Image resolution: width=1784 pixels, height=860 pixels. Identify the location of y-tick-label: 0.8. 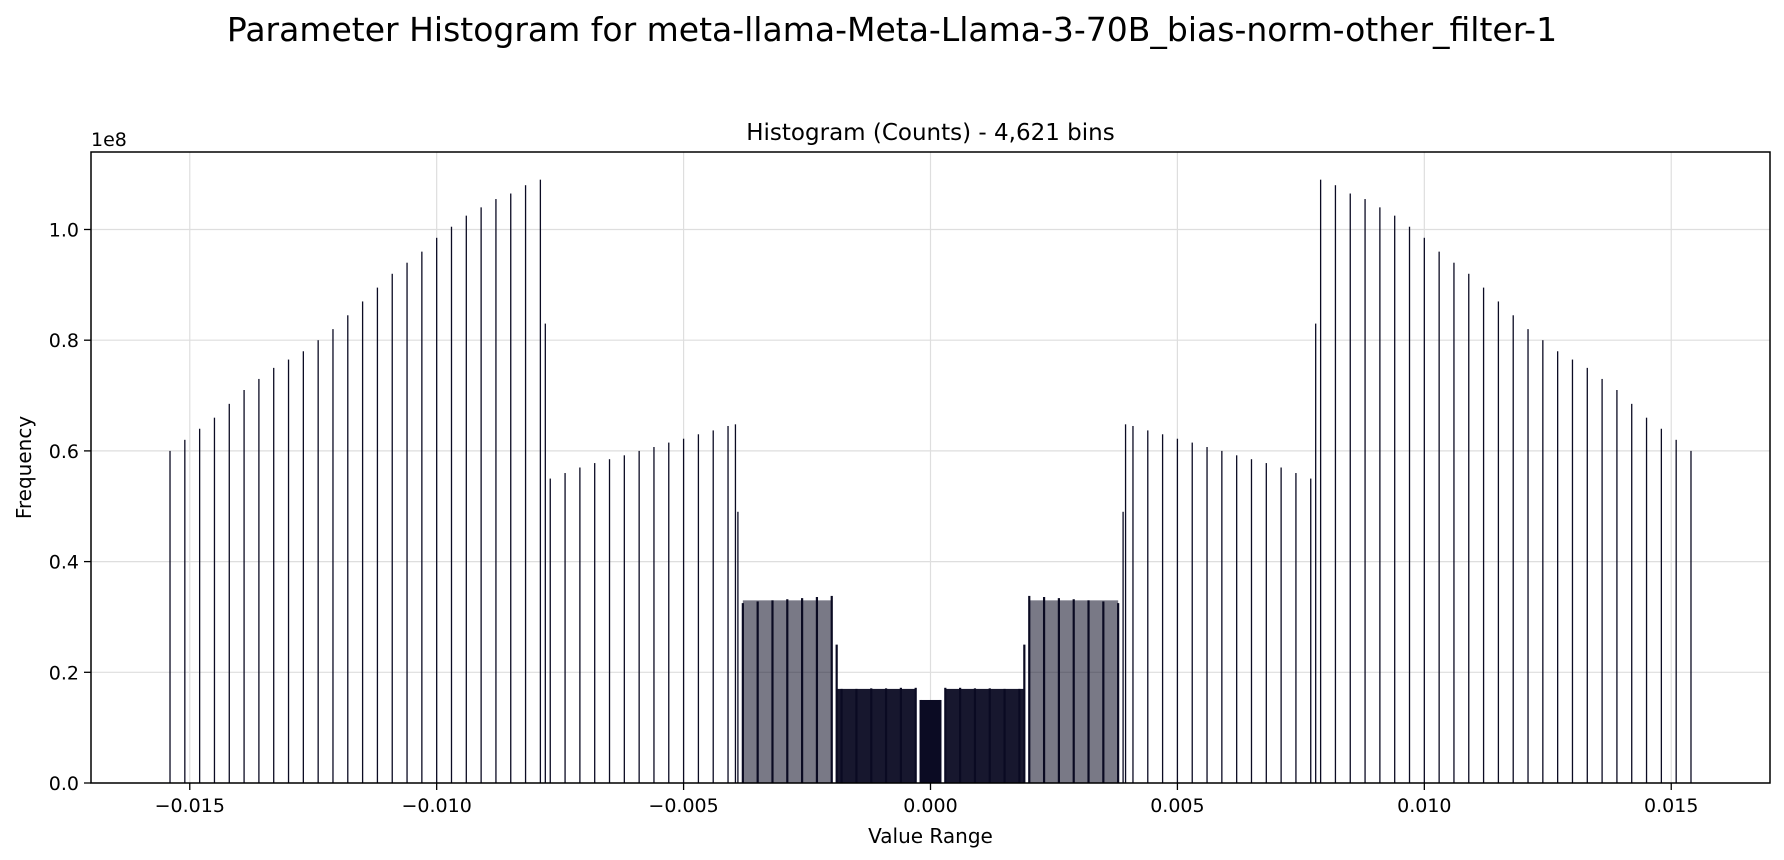
(64, 341).